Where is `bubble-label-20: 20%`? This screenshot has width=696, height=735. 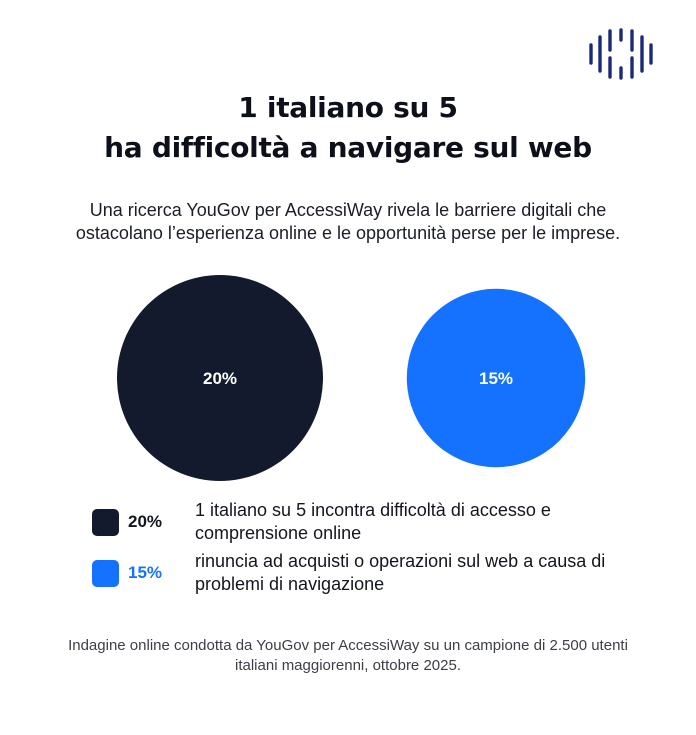
bubble-label-20: 20% is located at coordinates (220, 378).